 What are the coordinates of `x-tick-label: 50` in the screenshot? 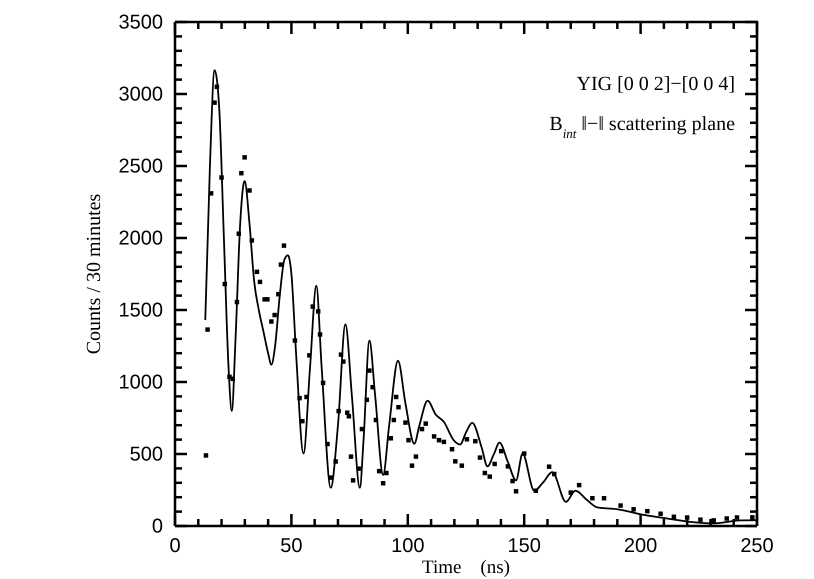 It's located at (291, 546).